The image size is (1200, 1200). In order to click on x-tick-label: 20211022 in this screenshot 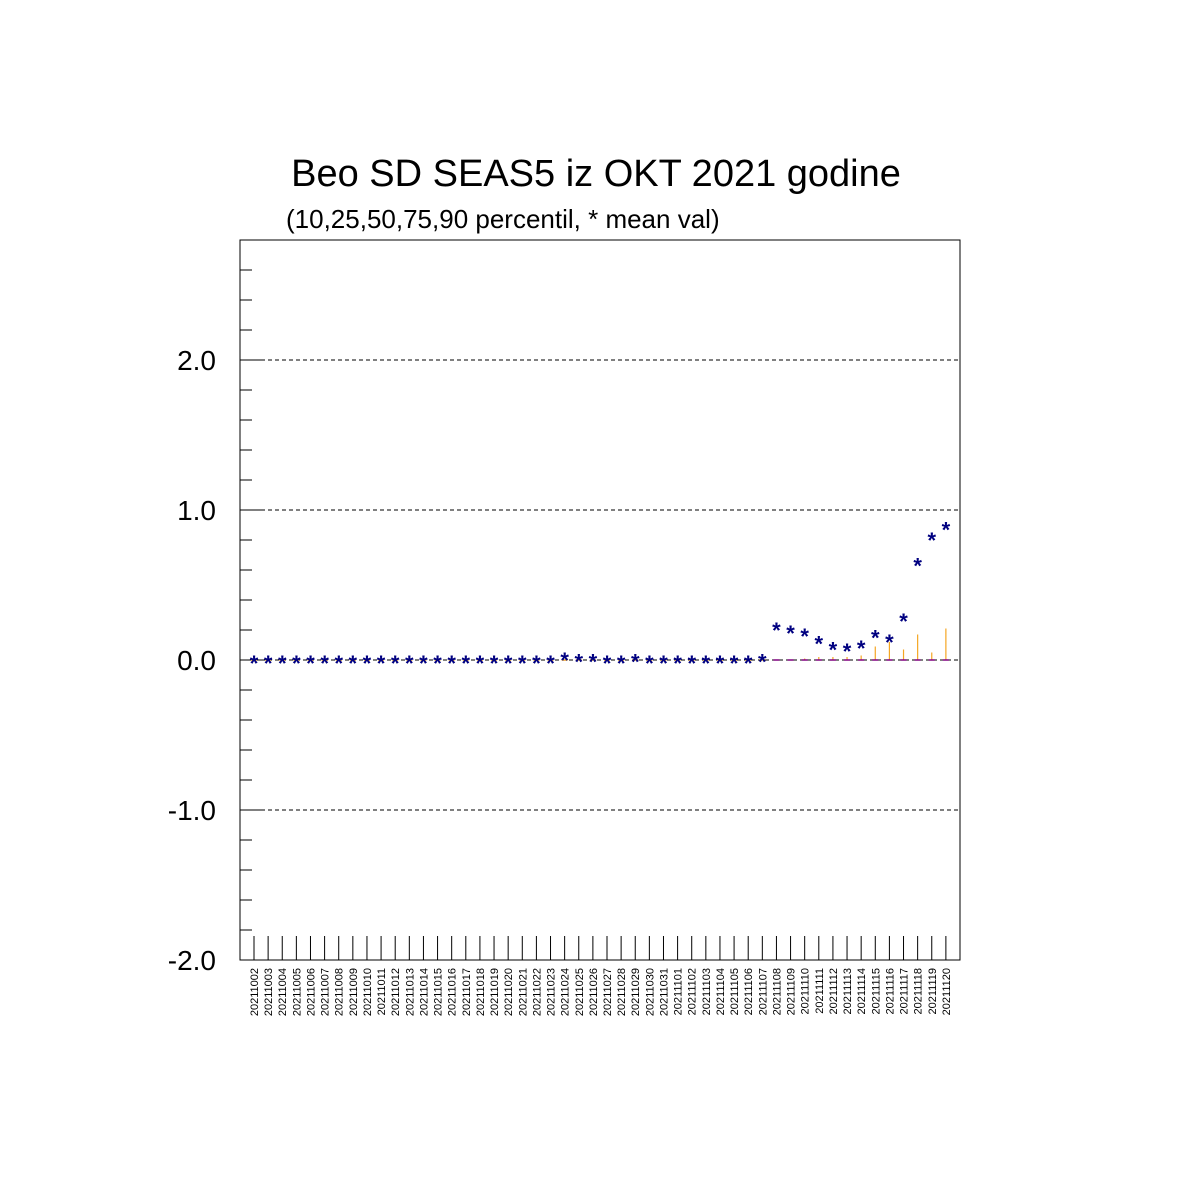, I will do `click(537, 992)`.